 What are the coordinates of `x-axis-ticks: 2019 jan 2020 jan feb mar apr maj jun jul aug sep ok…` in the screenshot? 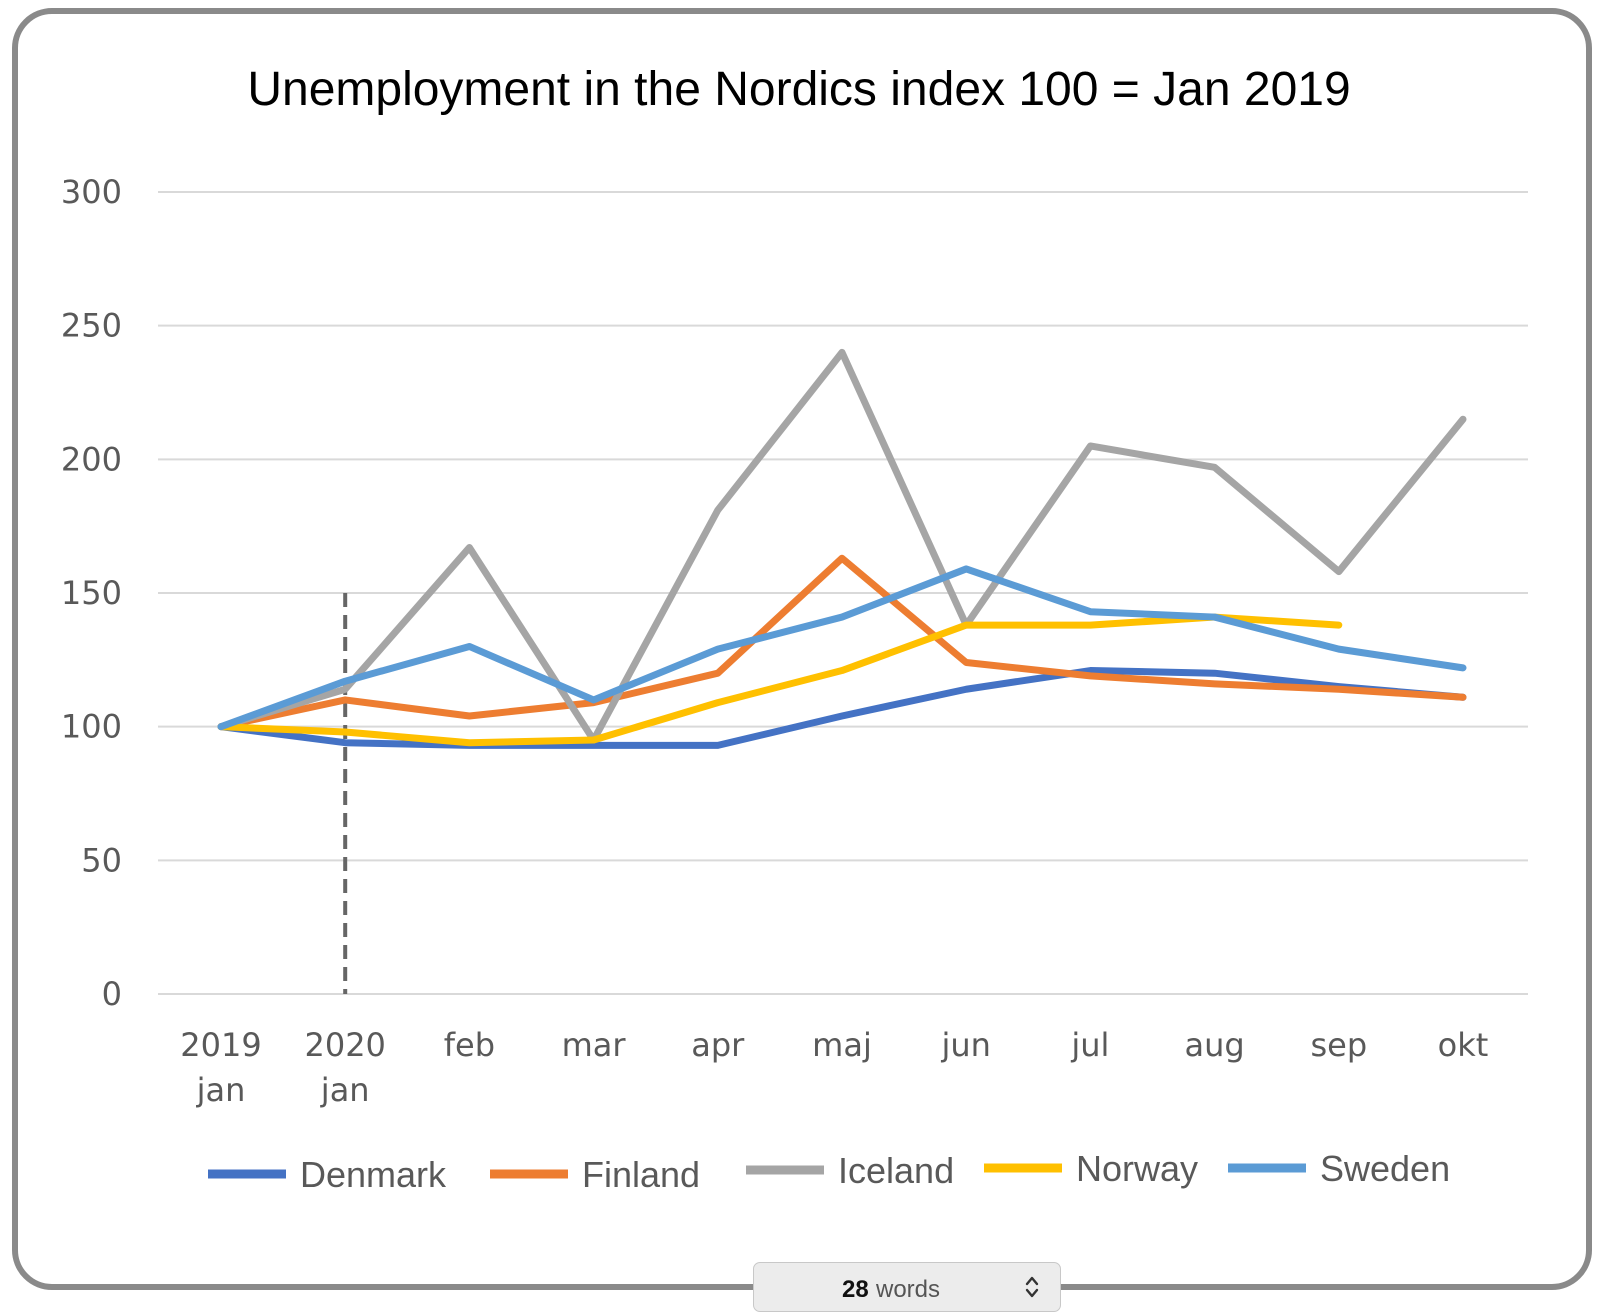 It's located at (834, 1067).